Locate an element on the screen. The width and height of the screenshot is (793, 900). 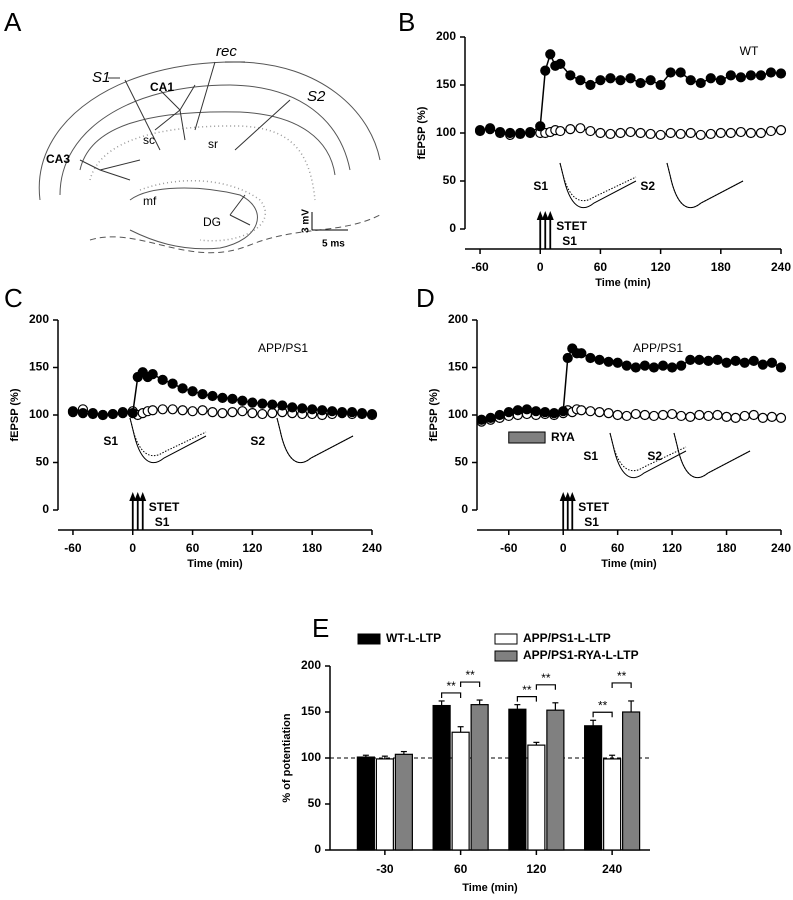
legend-label: WT-L-LTP is located at coordinates (413, 638).